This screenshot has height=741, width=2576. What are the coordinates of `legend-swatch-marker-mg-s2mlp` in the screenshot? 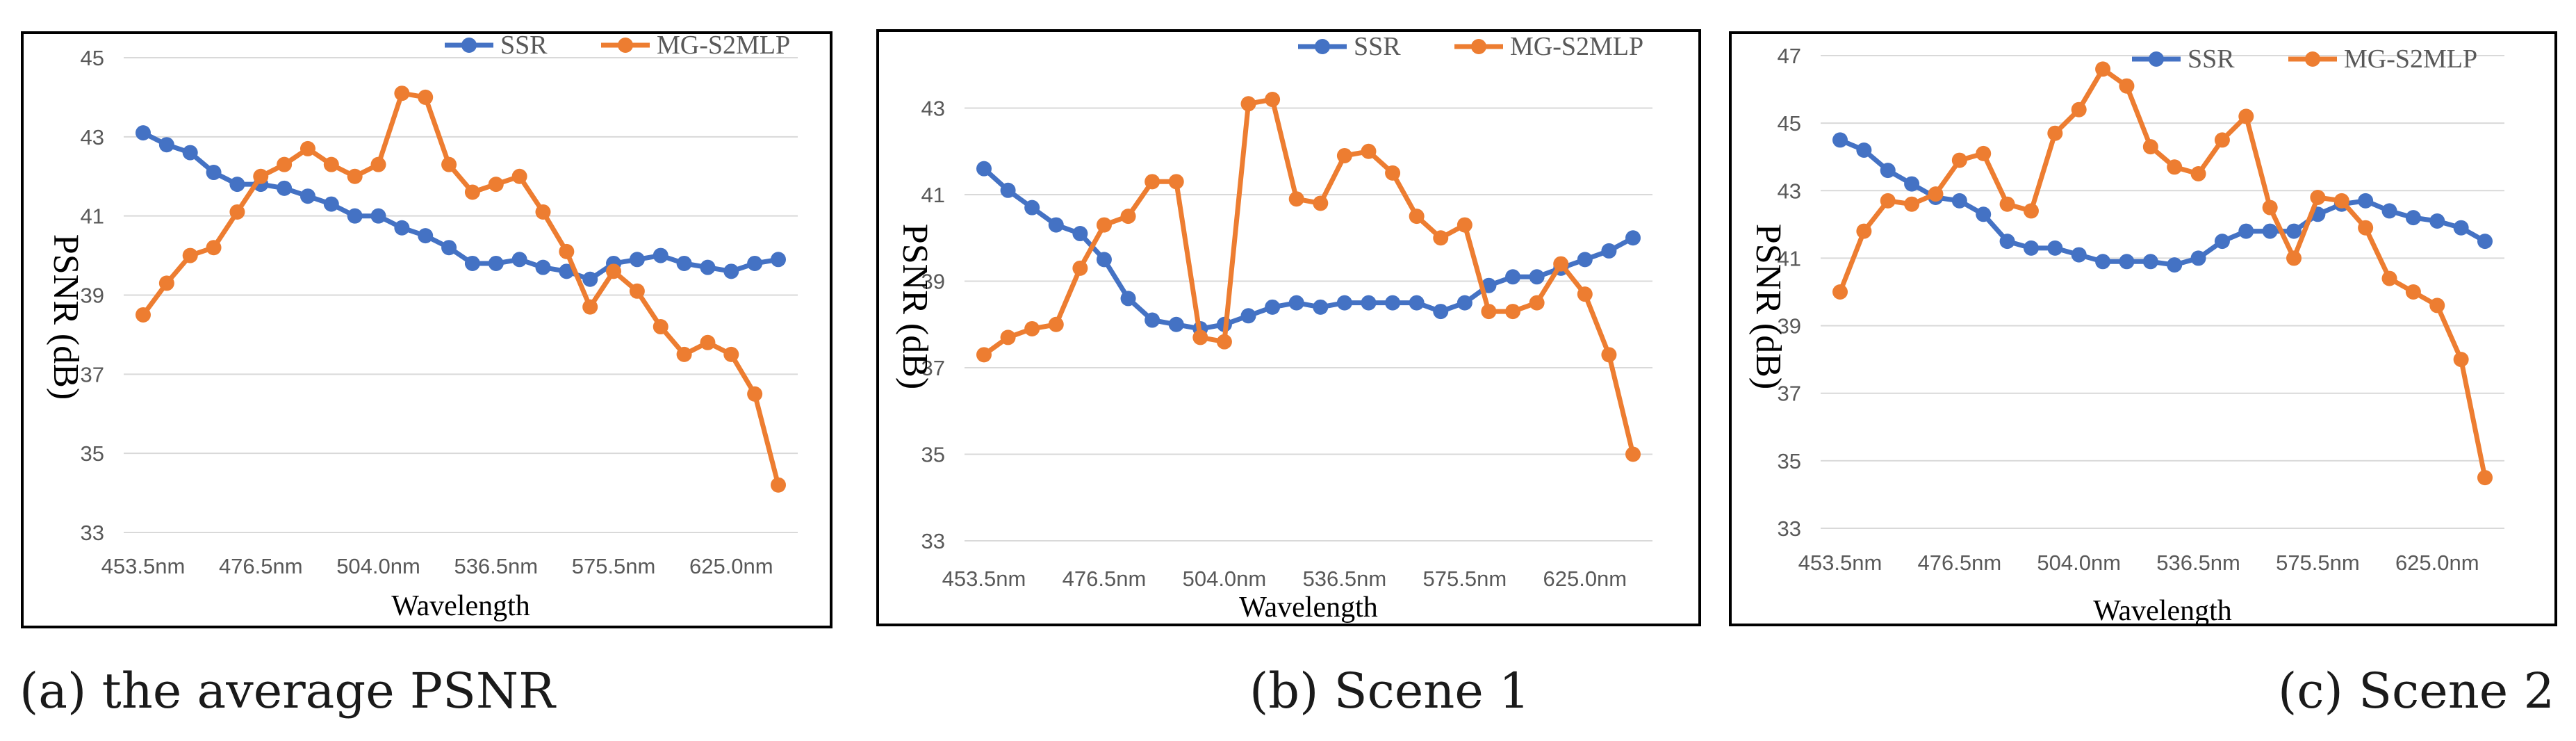 It's located at (1478, 46).